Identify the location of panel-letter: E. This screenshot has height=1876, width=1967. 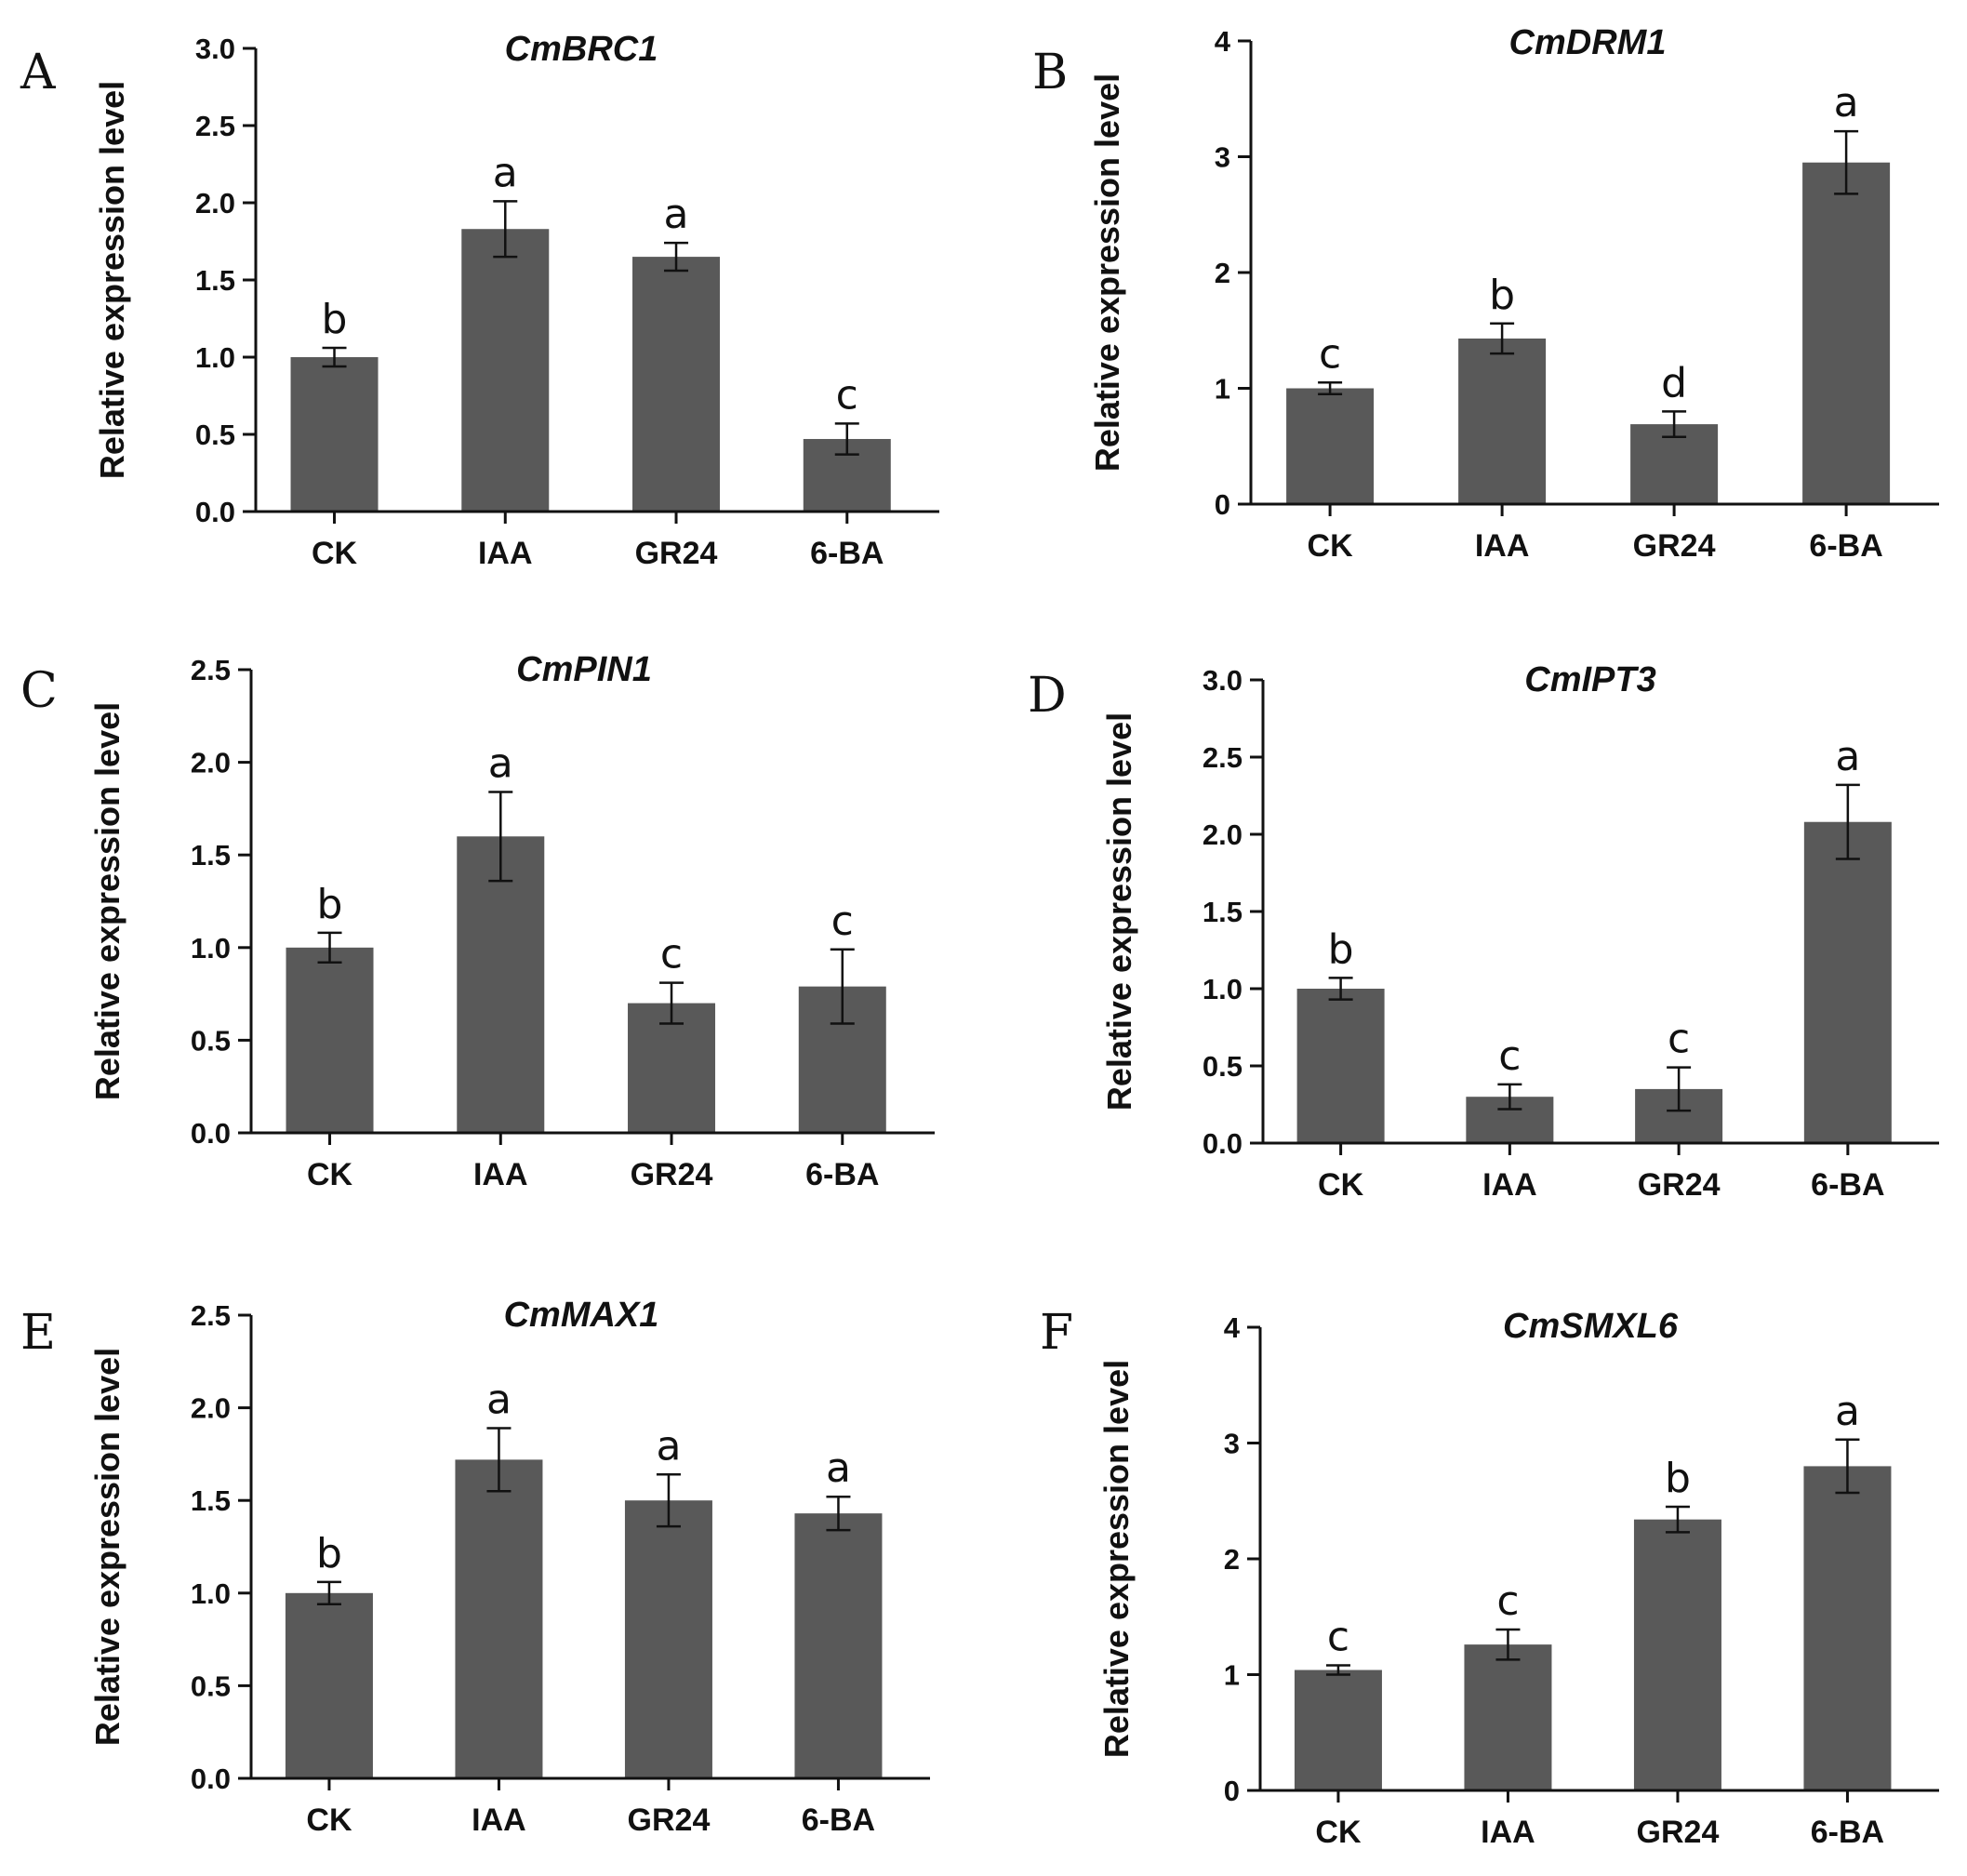
(38, 1333).